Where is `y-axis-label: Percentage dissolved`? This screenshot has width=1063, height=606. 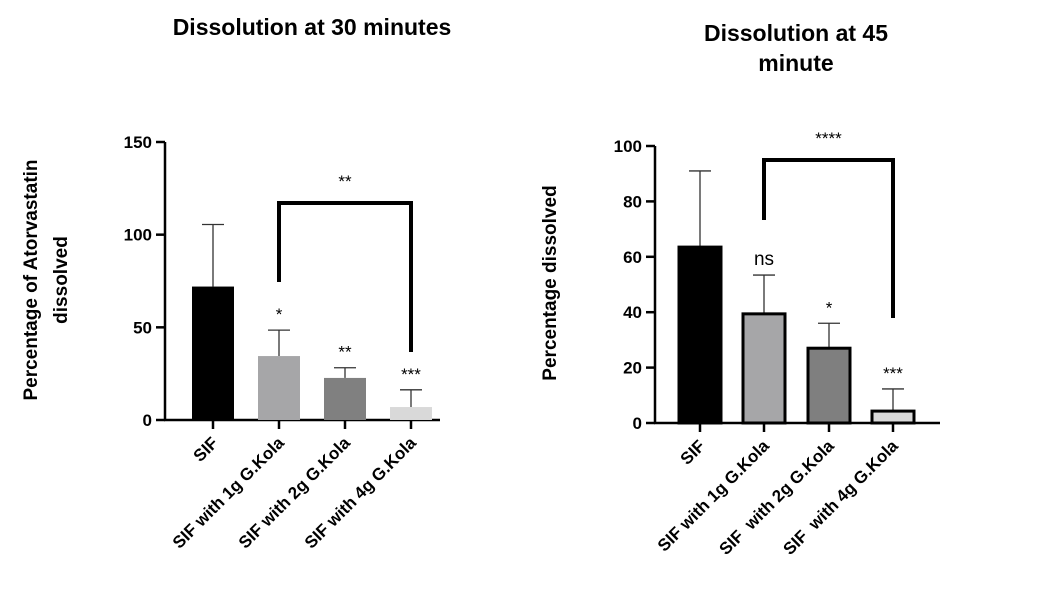
y-axis-label: Percentage dissolved is located at coordinates (550, 282).